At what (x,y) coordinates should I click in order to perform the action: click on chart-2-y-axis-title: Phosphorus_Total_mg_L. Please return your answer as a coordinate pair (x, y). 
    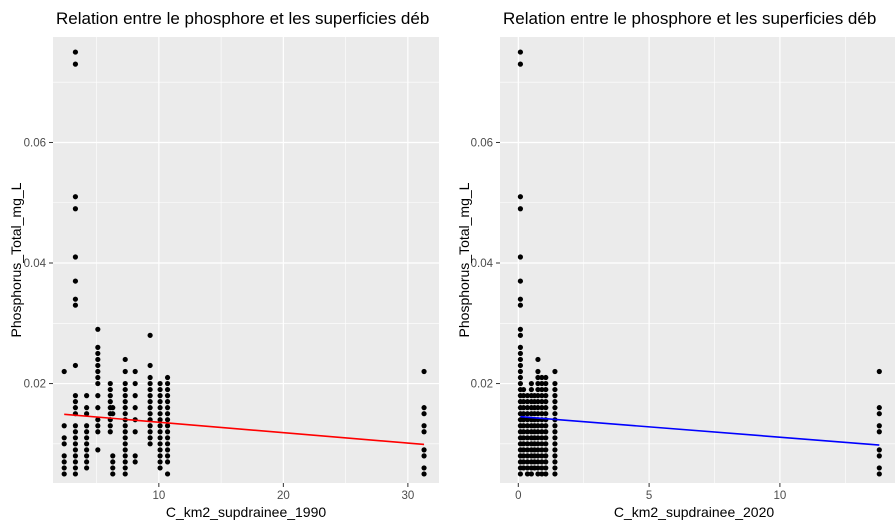
    Looking at the image, I should click on (464, 259).